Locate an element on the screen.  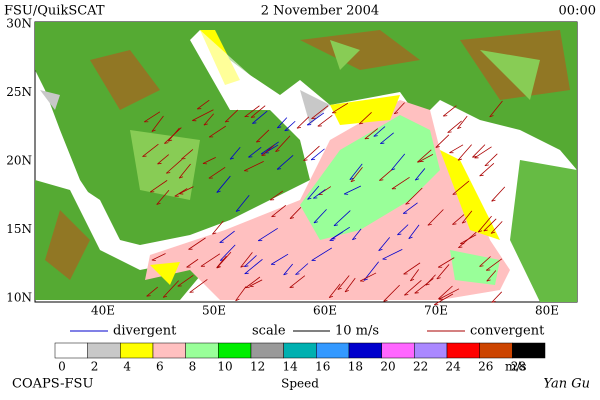
footer-right: Yan Gu is located at coordinates (566, 384).